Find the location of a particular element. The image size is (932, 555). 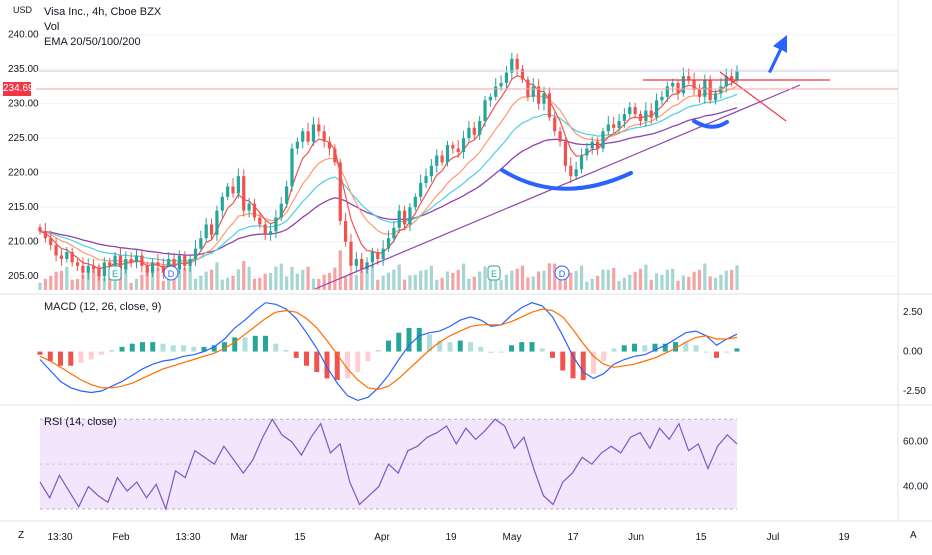

time-tick-label: May is located at coordinates (512, 537).